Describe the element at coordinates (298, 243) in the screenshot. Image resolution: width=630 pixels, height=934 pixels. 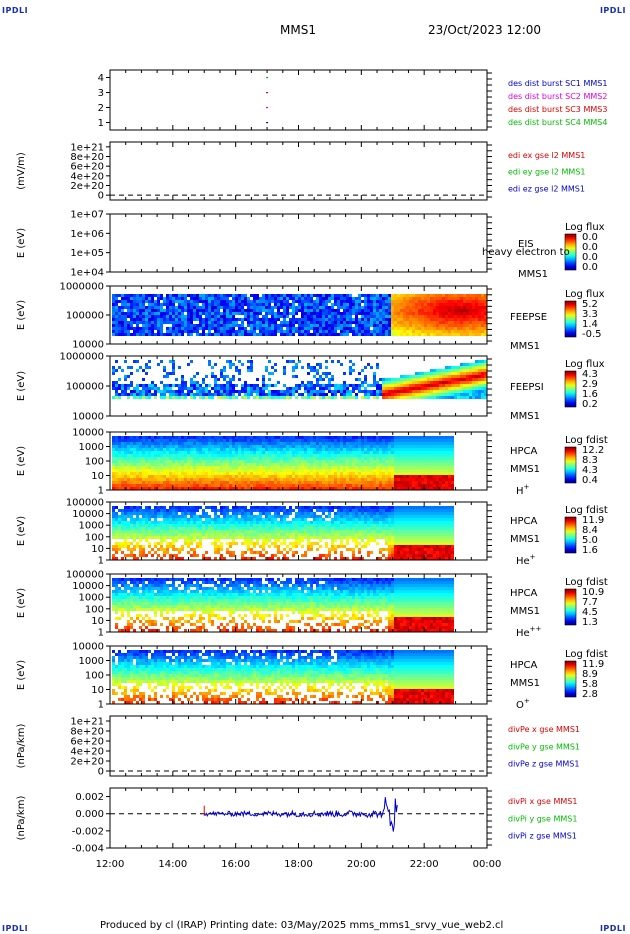
I see `panel-eis-frame` at that location.